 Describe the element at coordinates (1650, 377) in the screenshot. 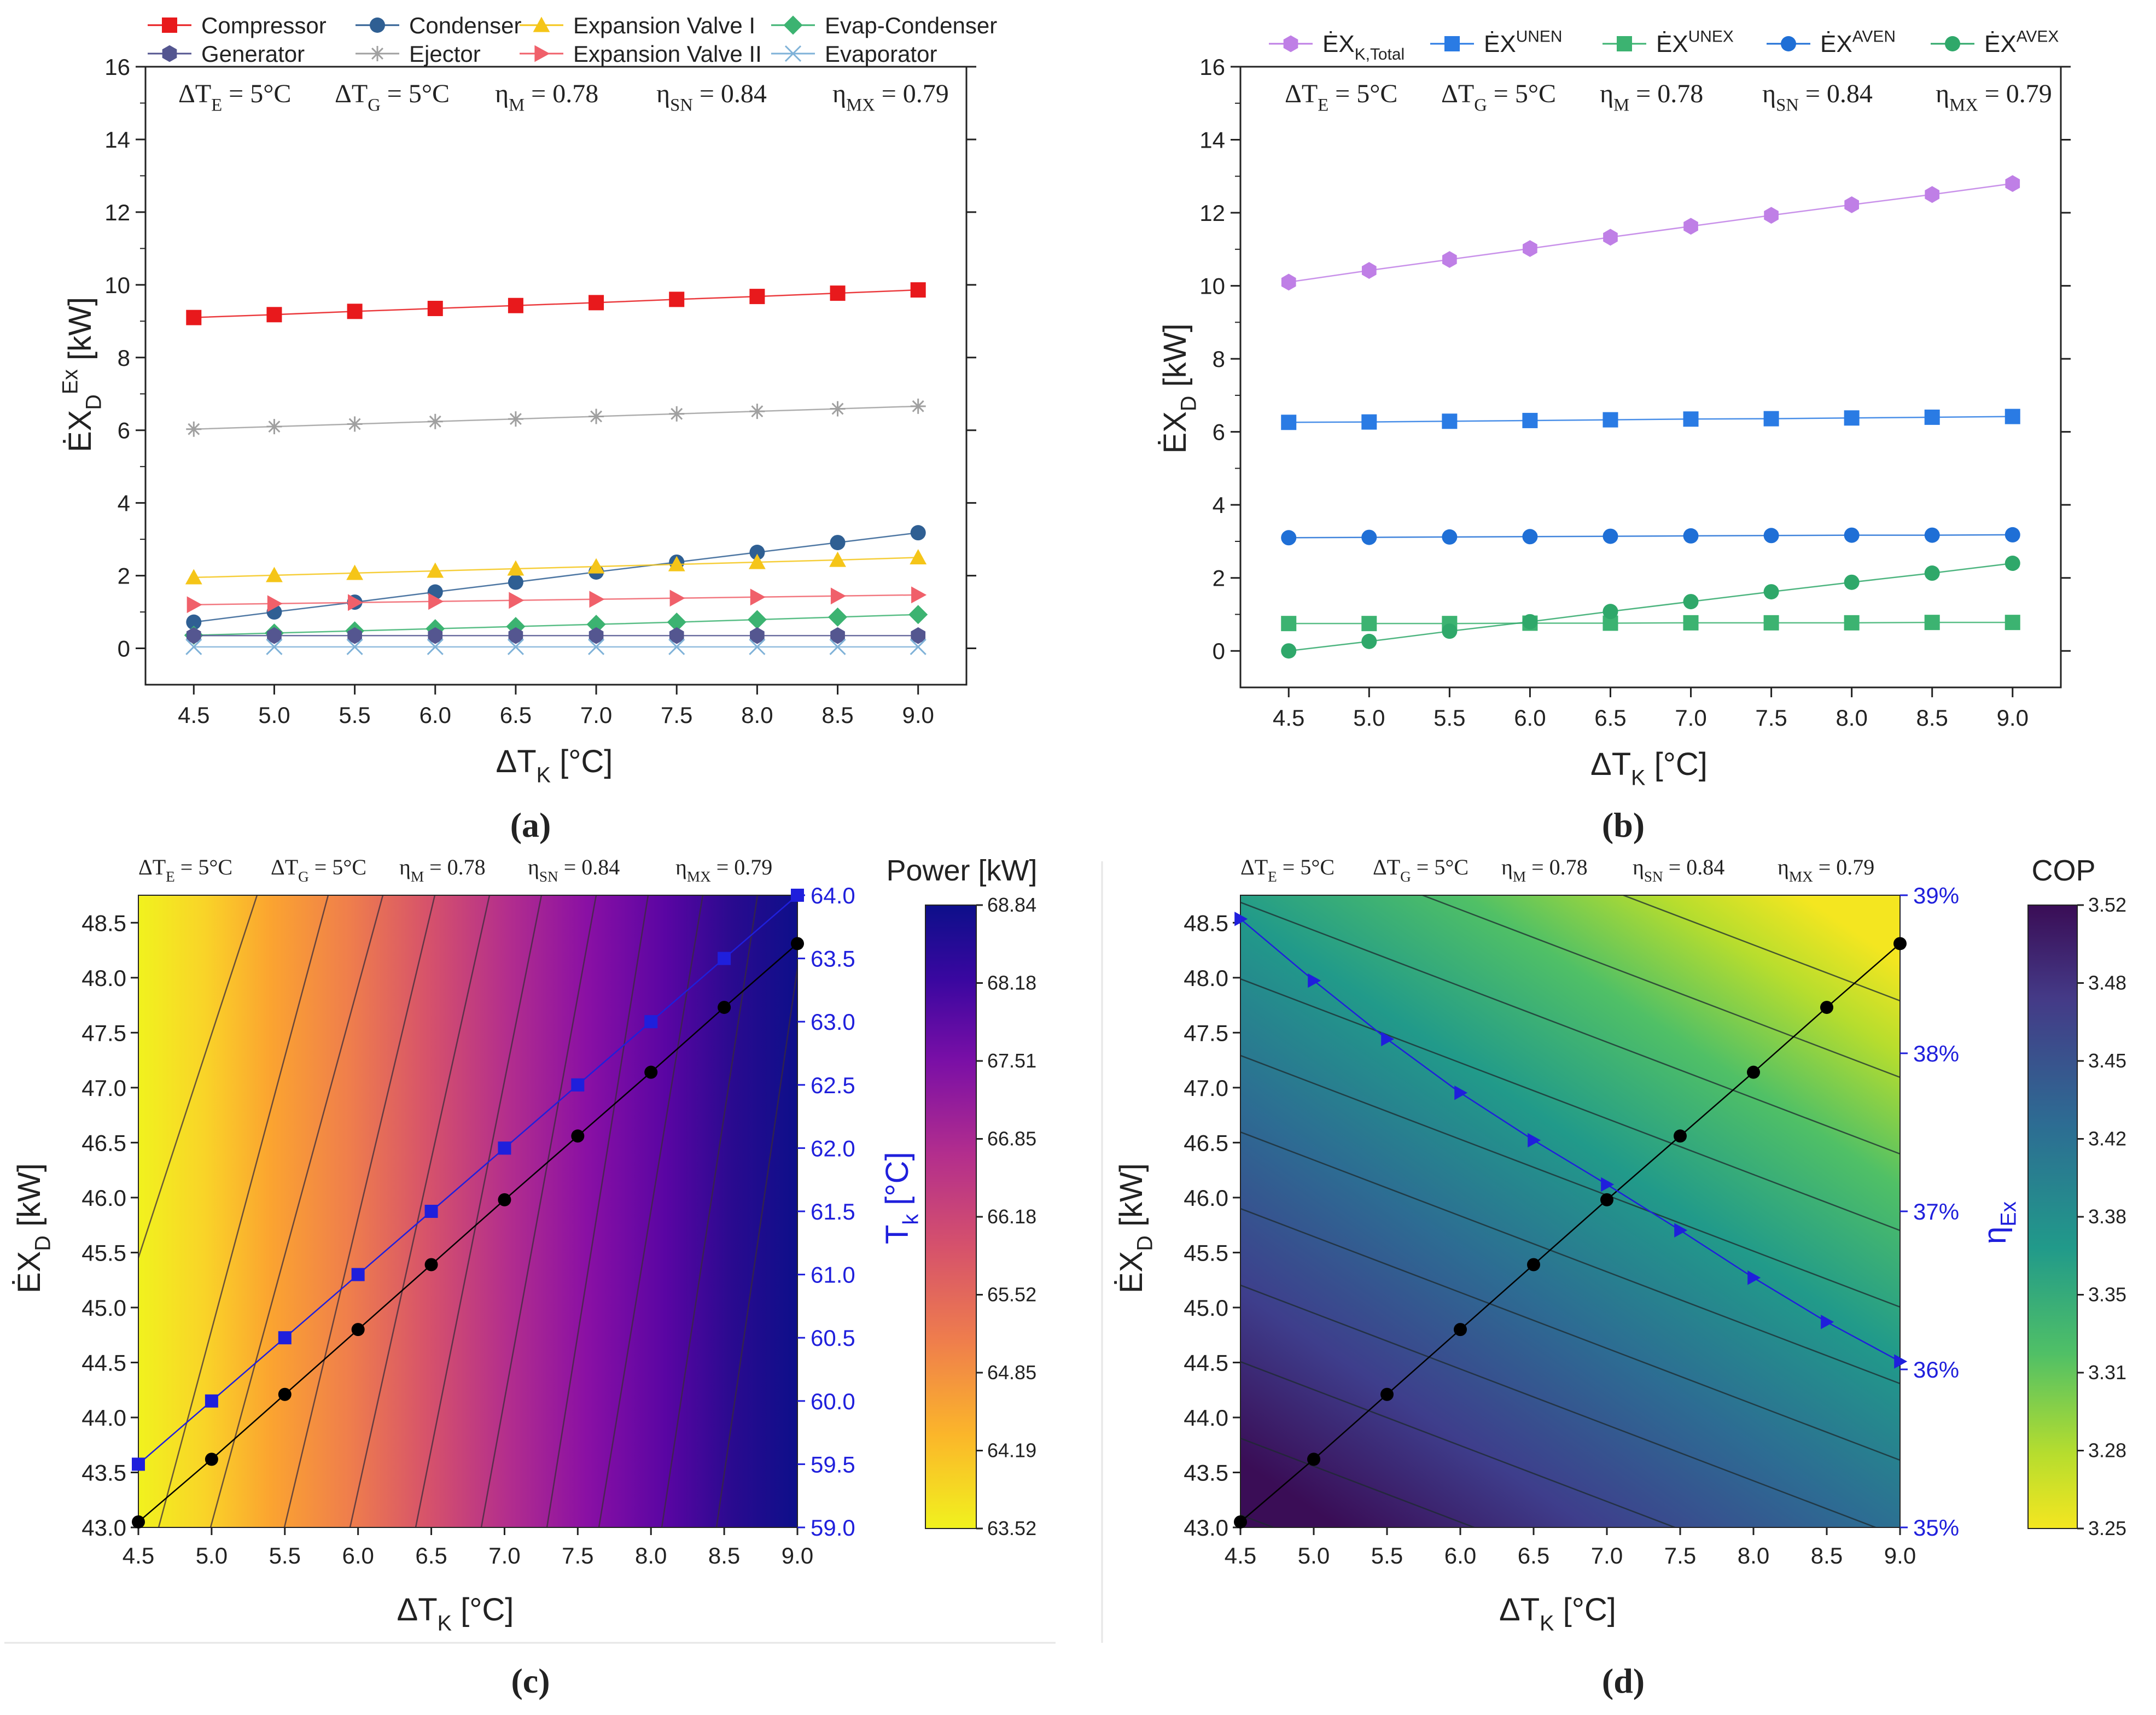

I see `plot-frame` at that location.